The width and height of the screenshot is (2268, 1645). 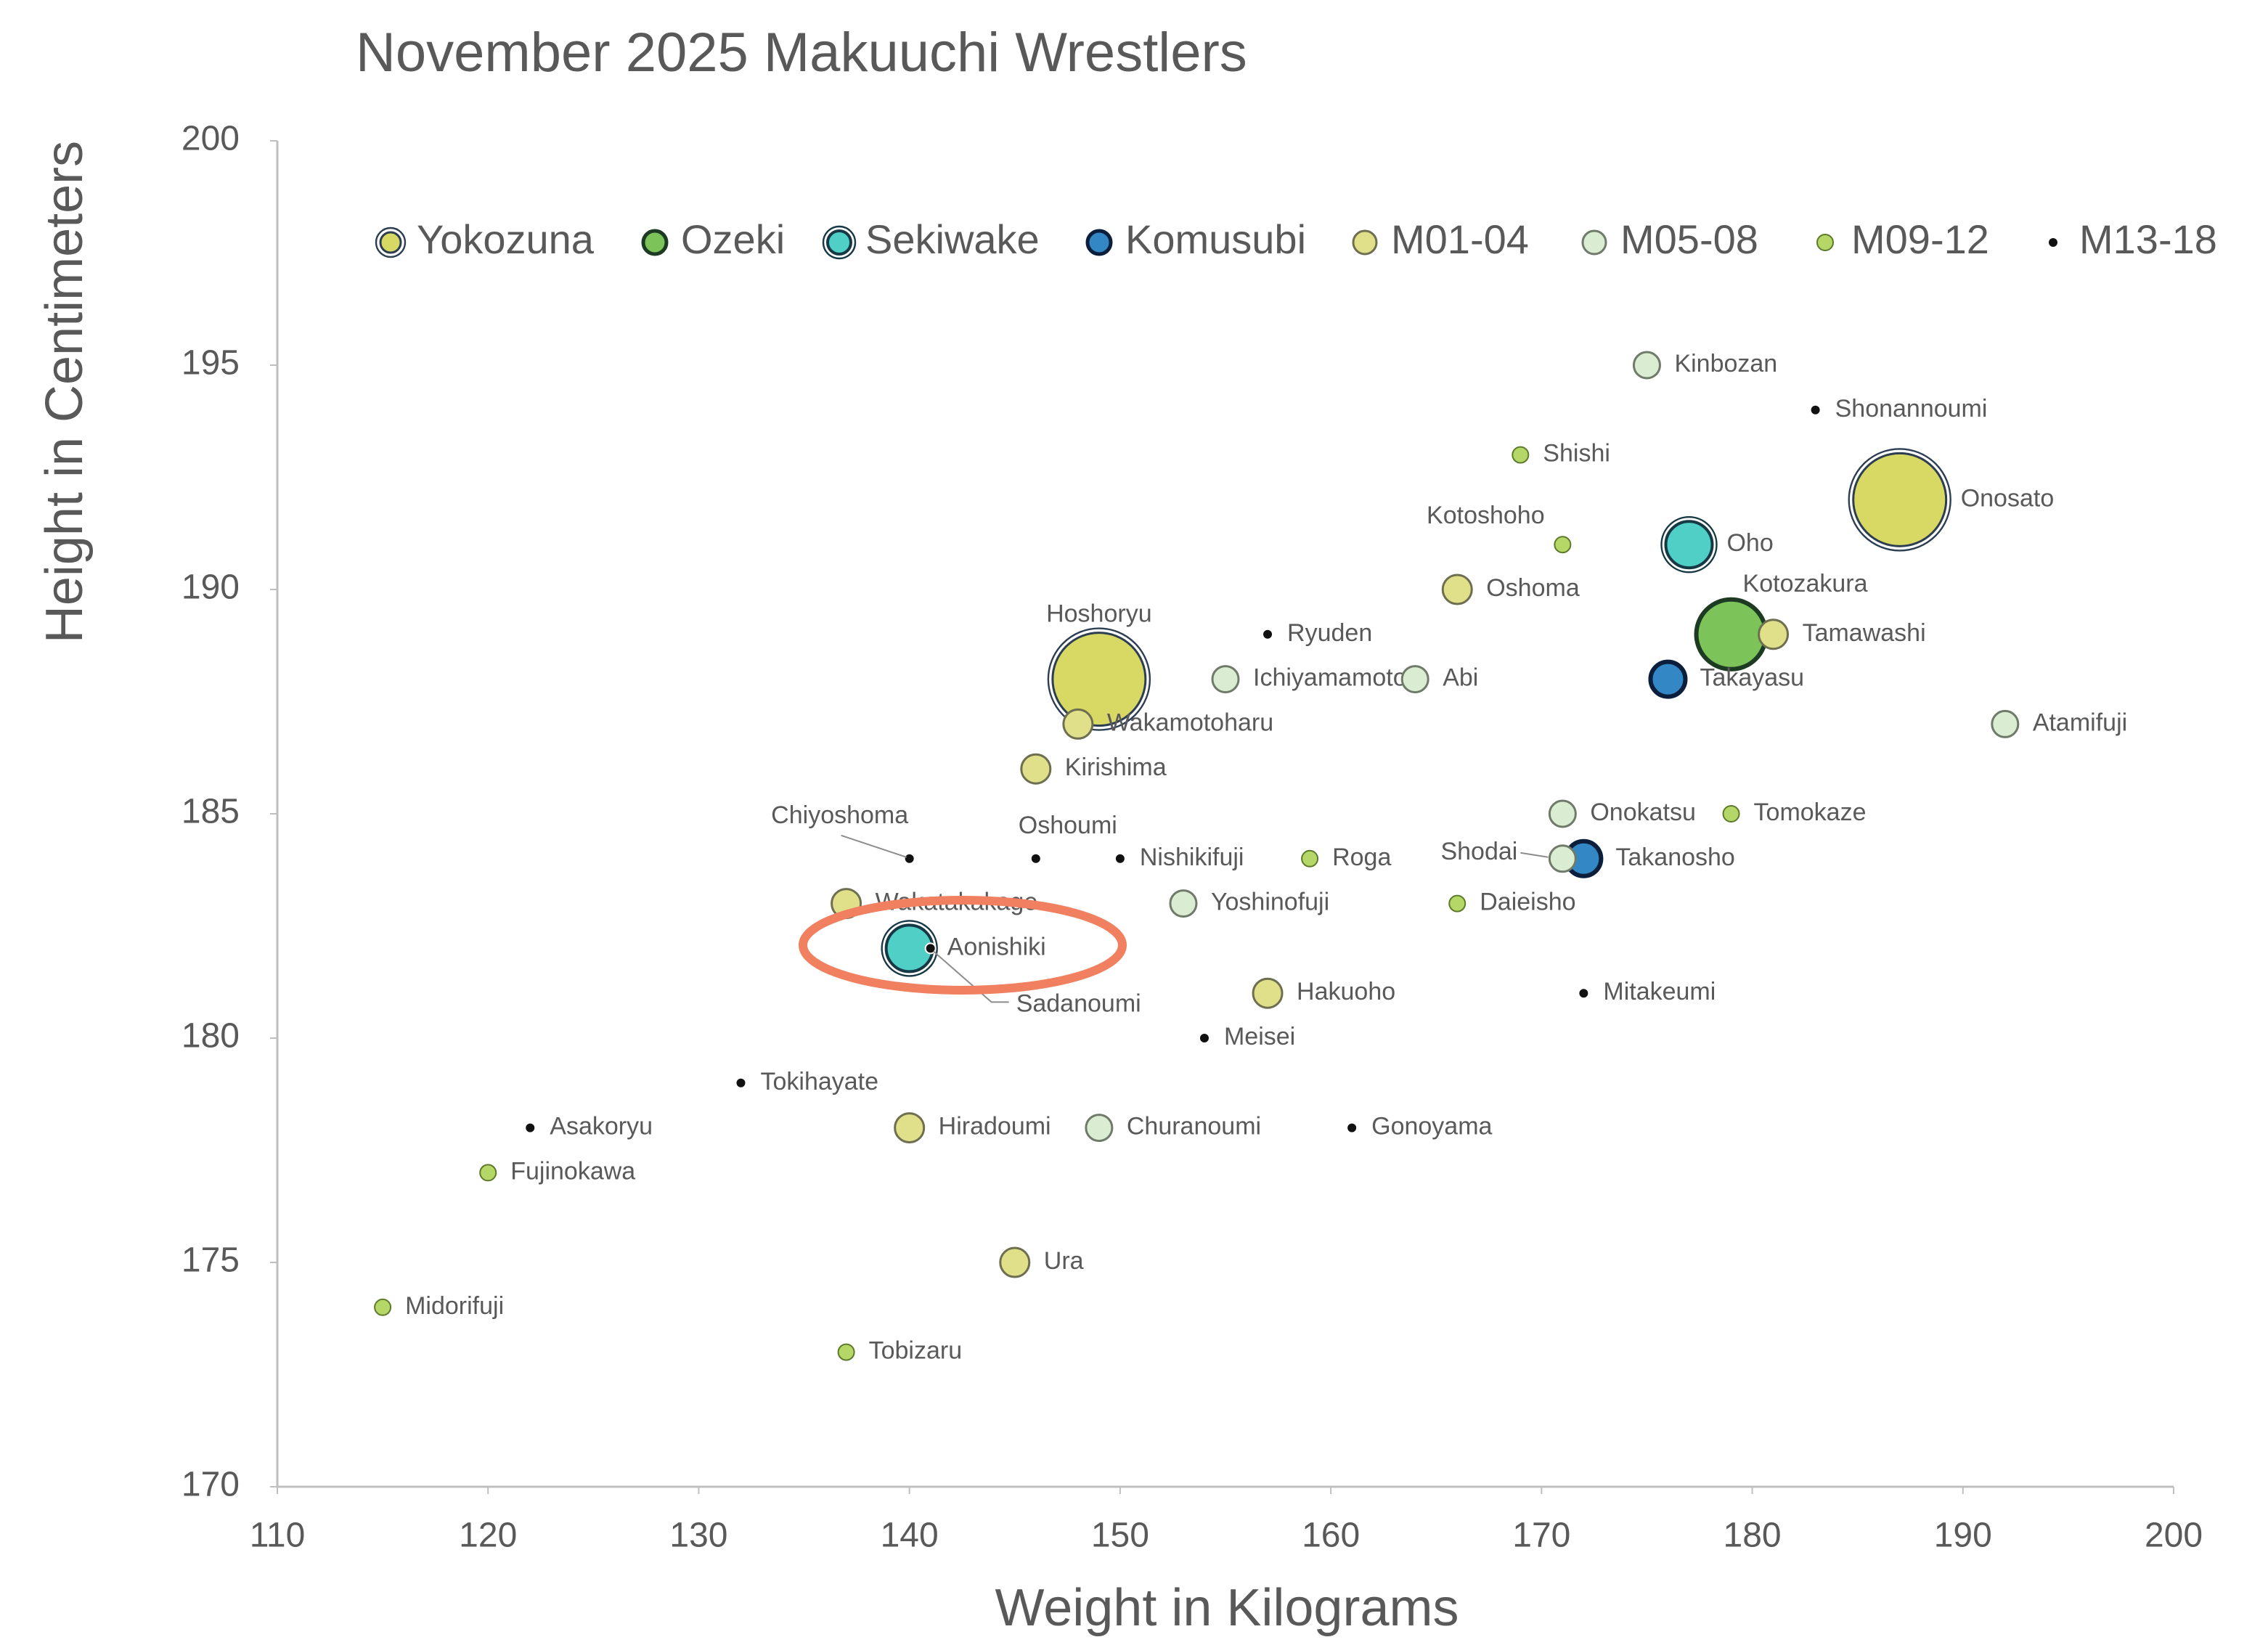 I want to click on point: Shishi, so click(x=1561, y=454).